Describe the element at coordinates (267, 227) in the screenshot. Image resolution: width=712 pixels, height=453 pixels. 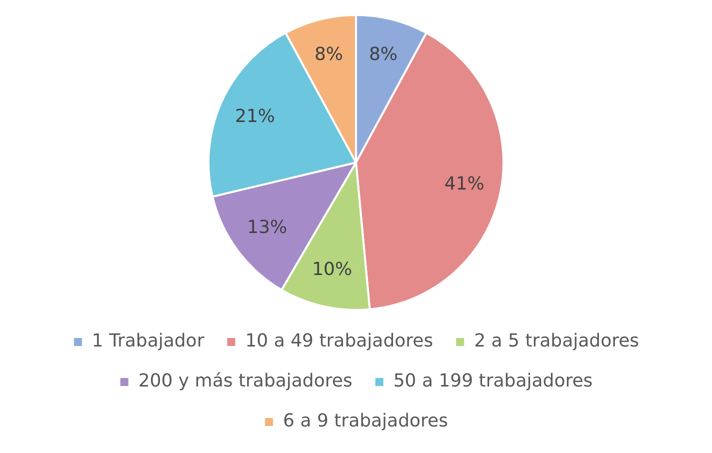
I see `data-label: 13%` at that location.